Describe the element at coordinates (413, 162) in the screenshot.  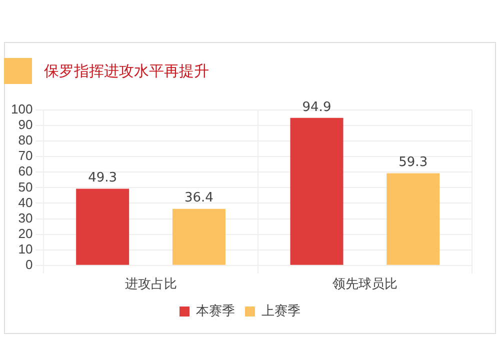
I see `data-label: 59.3` at that location.